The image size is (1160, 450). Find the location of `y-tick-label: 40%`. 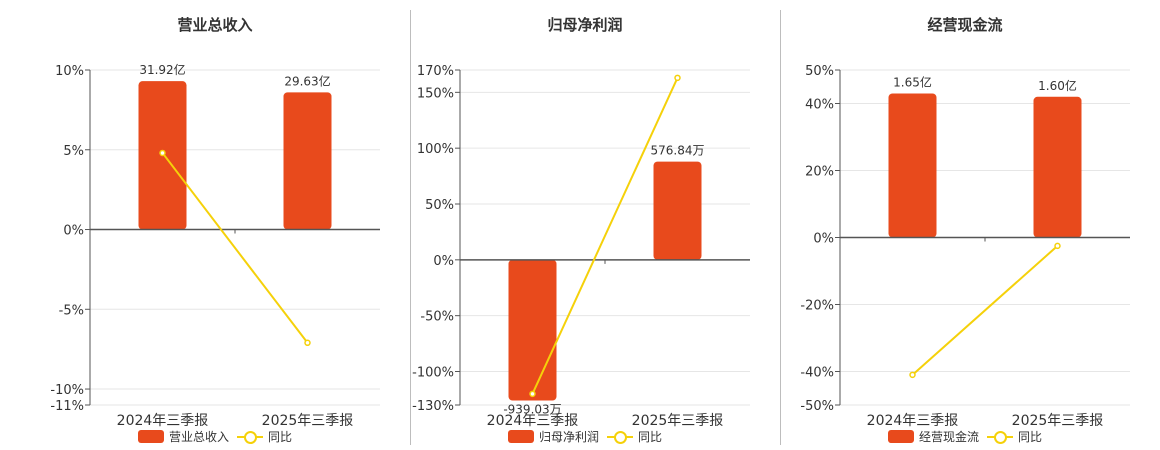

y-tick-label: 40% is located at coordinates (819, 105).